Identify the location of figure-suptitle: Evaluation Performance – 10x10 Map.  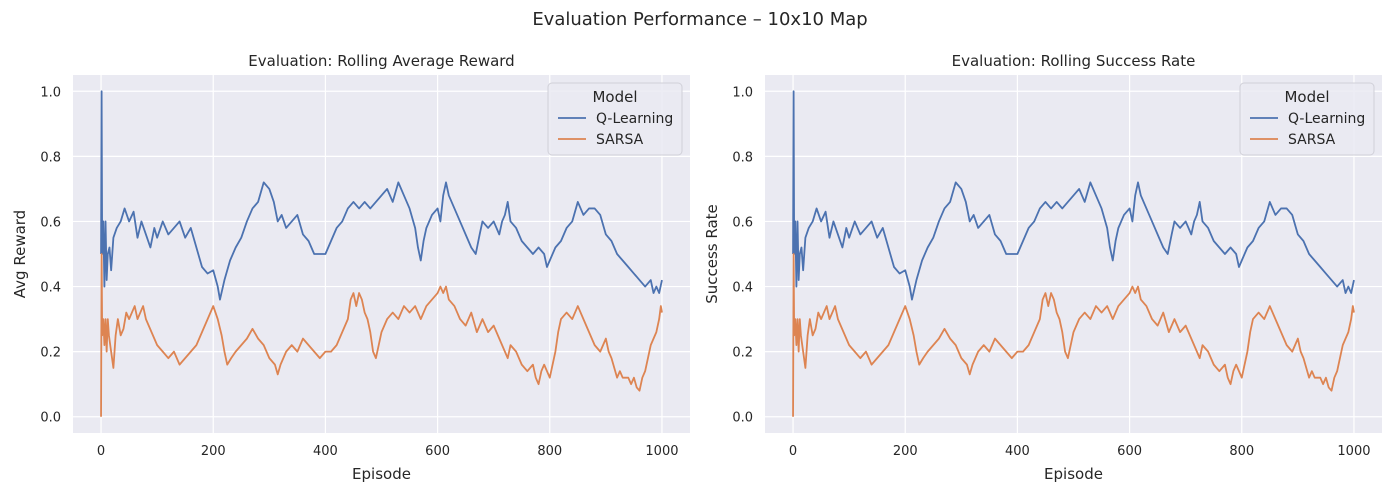
(699, 19).